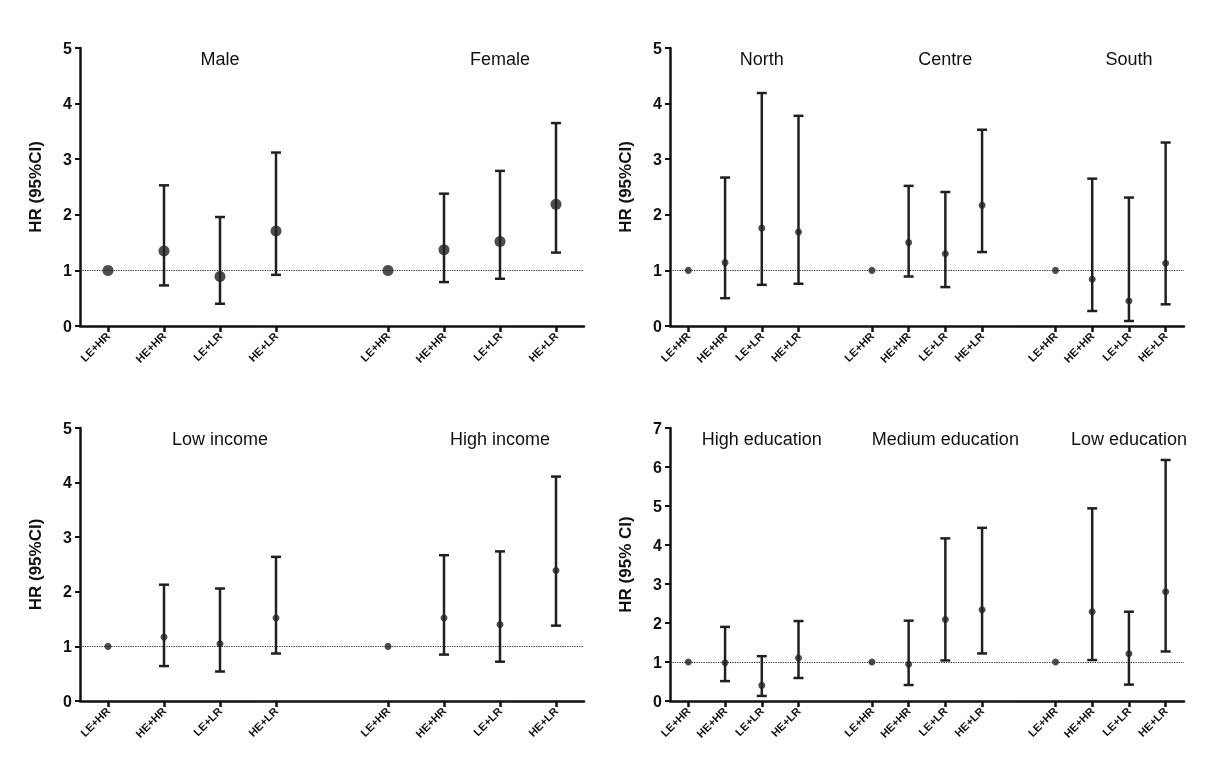 The image size is (1216, 771). I want to click on annotation: Low income, so click(220, 439).